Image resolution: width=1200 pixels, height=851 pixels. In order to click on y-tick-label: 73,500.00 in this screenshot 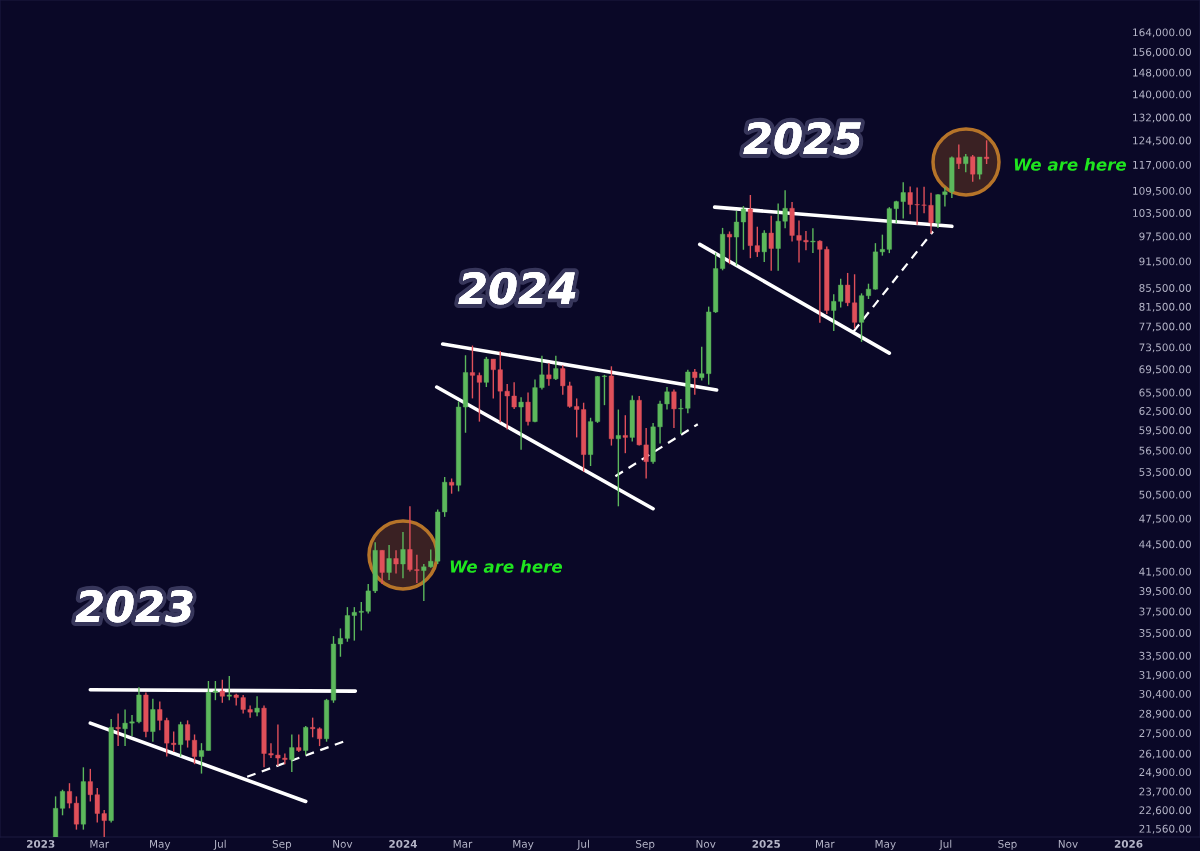, I will do `click(1165, 348)`.